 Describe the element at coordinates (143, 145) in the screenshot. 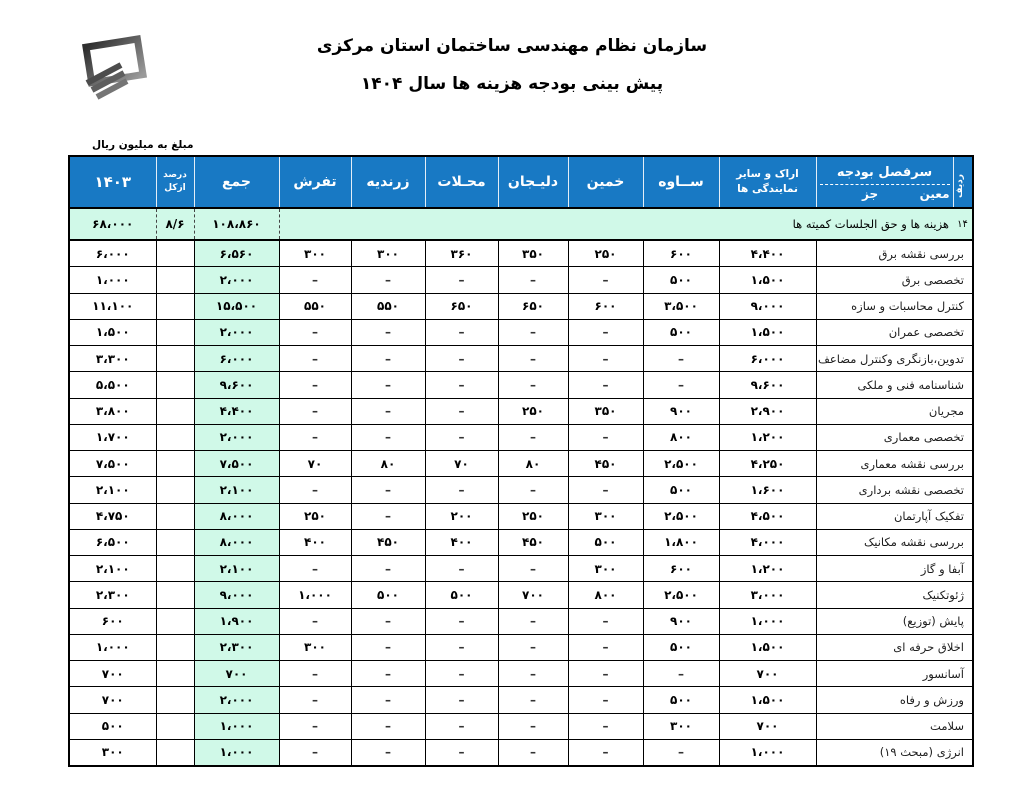

I see `unit-note: مبلغ به میلیون ریال` at that location.